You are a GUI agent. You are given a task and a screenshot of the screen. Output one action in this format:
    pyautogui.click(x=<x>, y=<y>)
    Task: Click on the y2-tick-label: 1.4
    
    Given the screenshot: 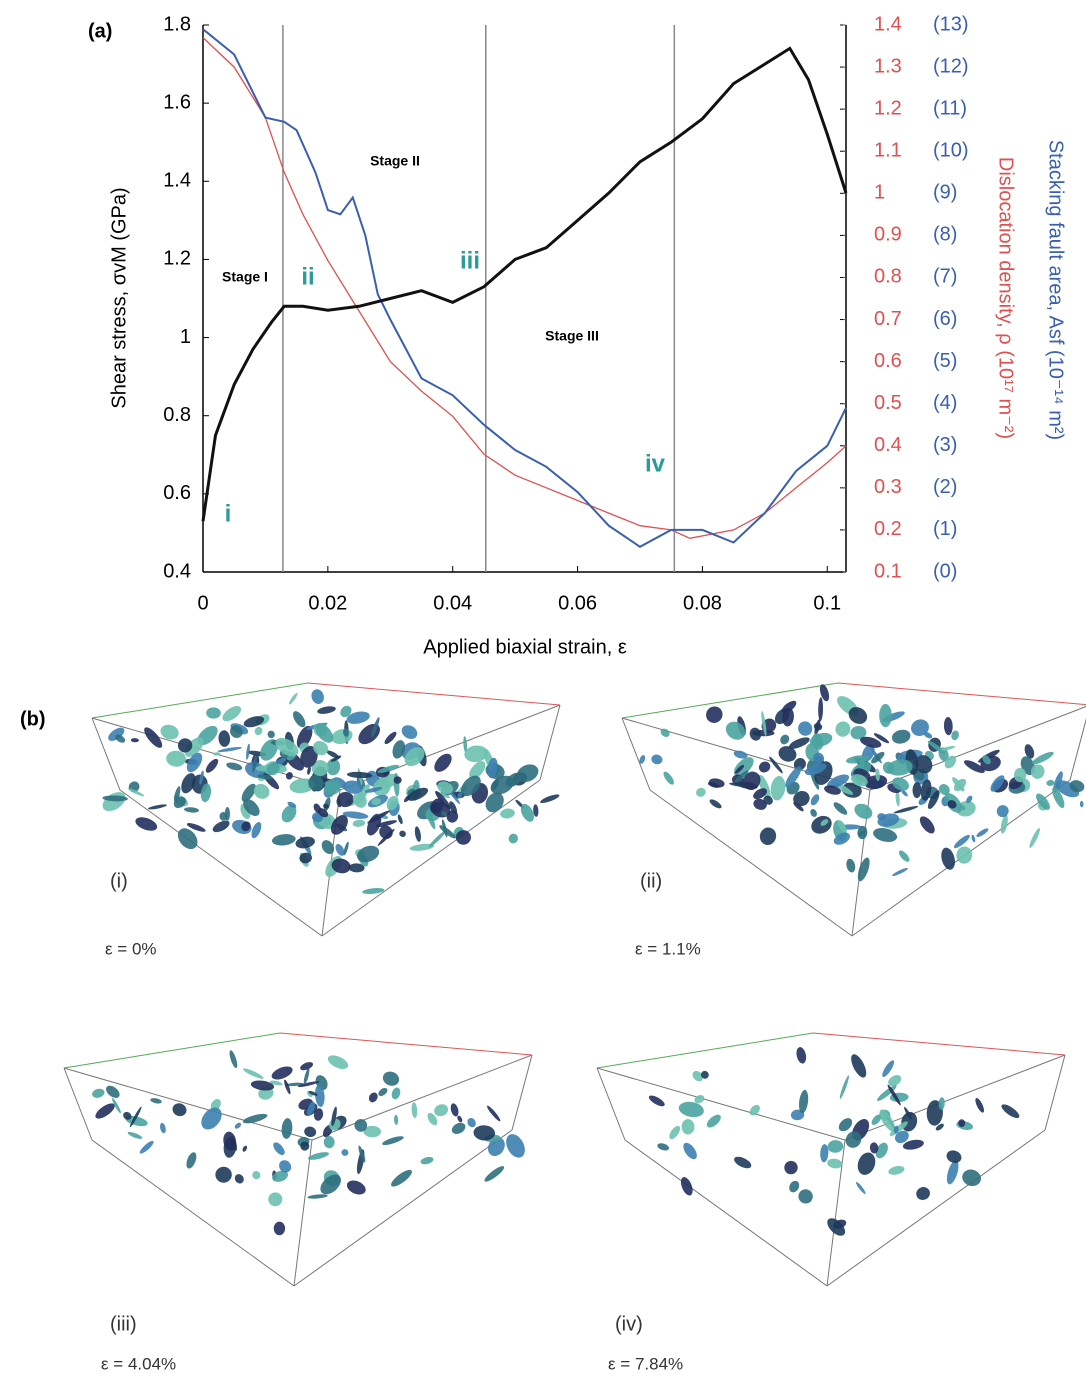 What is the action you would take?
    pyautogui.click(x=888, y=24)
    